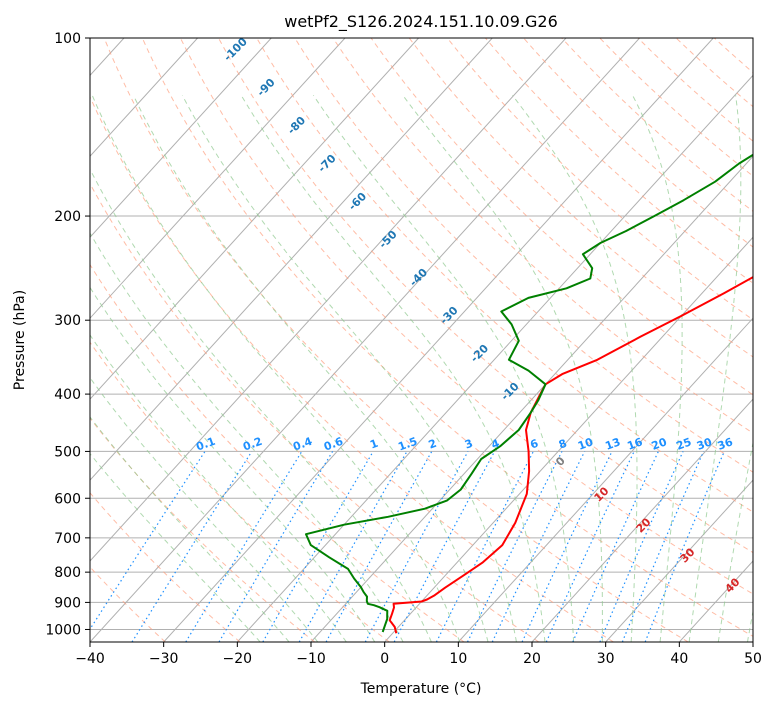  What do you see at coordinates (63, 630) in the screenshot?
I see `y-tick-label: 1000` at bounding box center [63, 630].